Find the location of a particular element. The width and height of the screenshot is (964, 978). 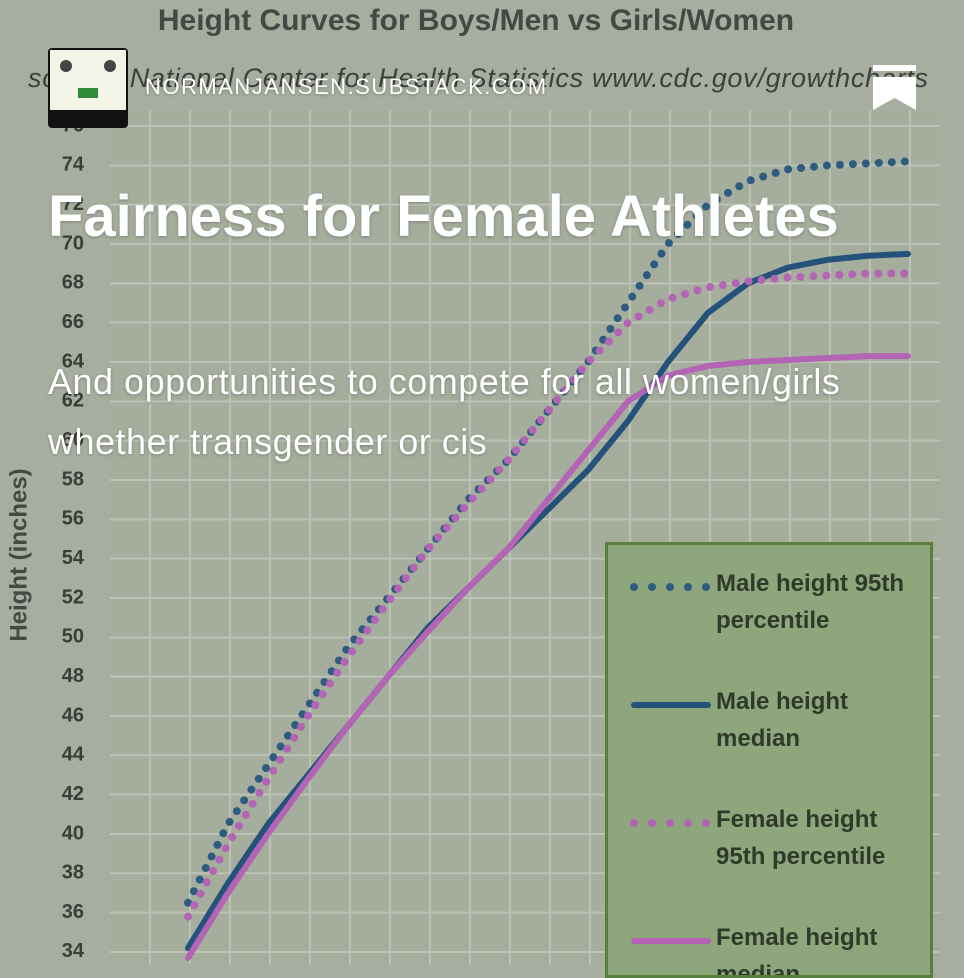

bookmark-shape is located at coordinates (894, 93).